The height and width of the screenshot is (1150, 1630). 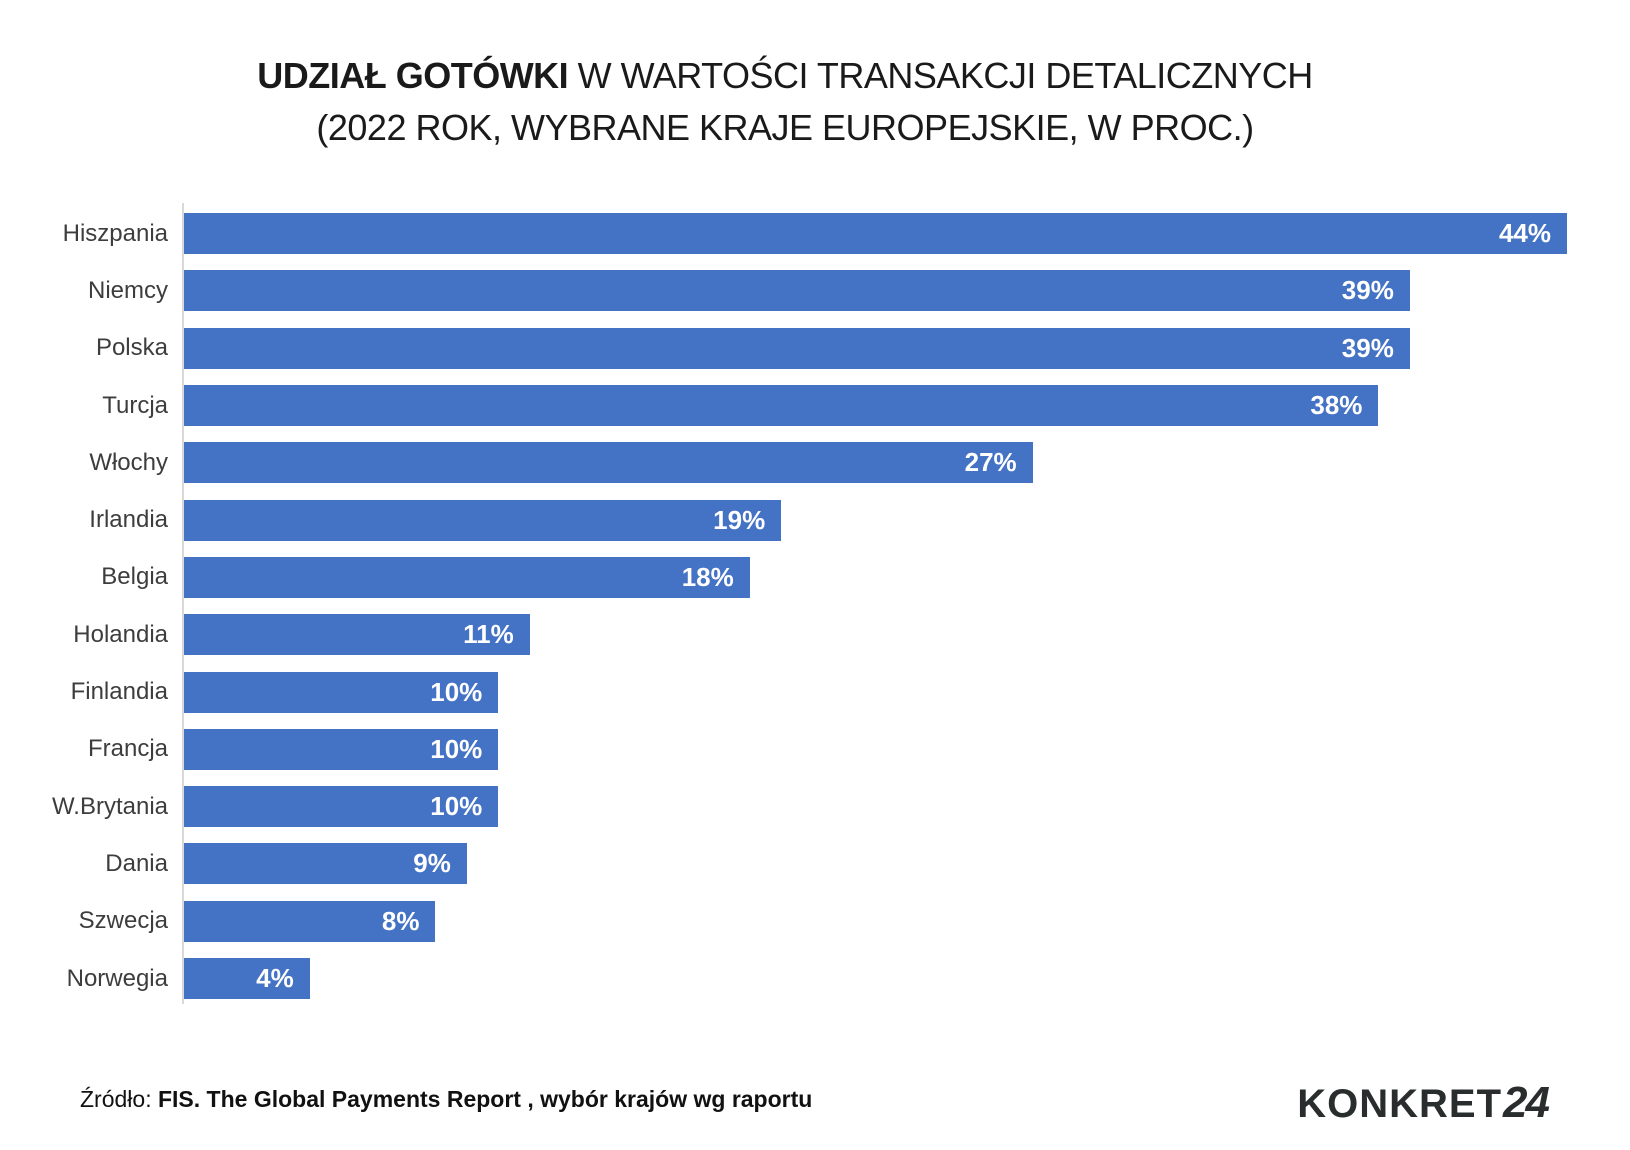 I want to click on bar-row: 19%, so click(x=875, y=519).